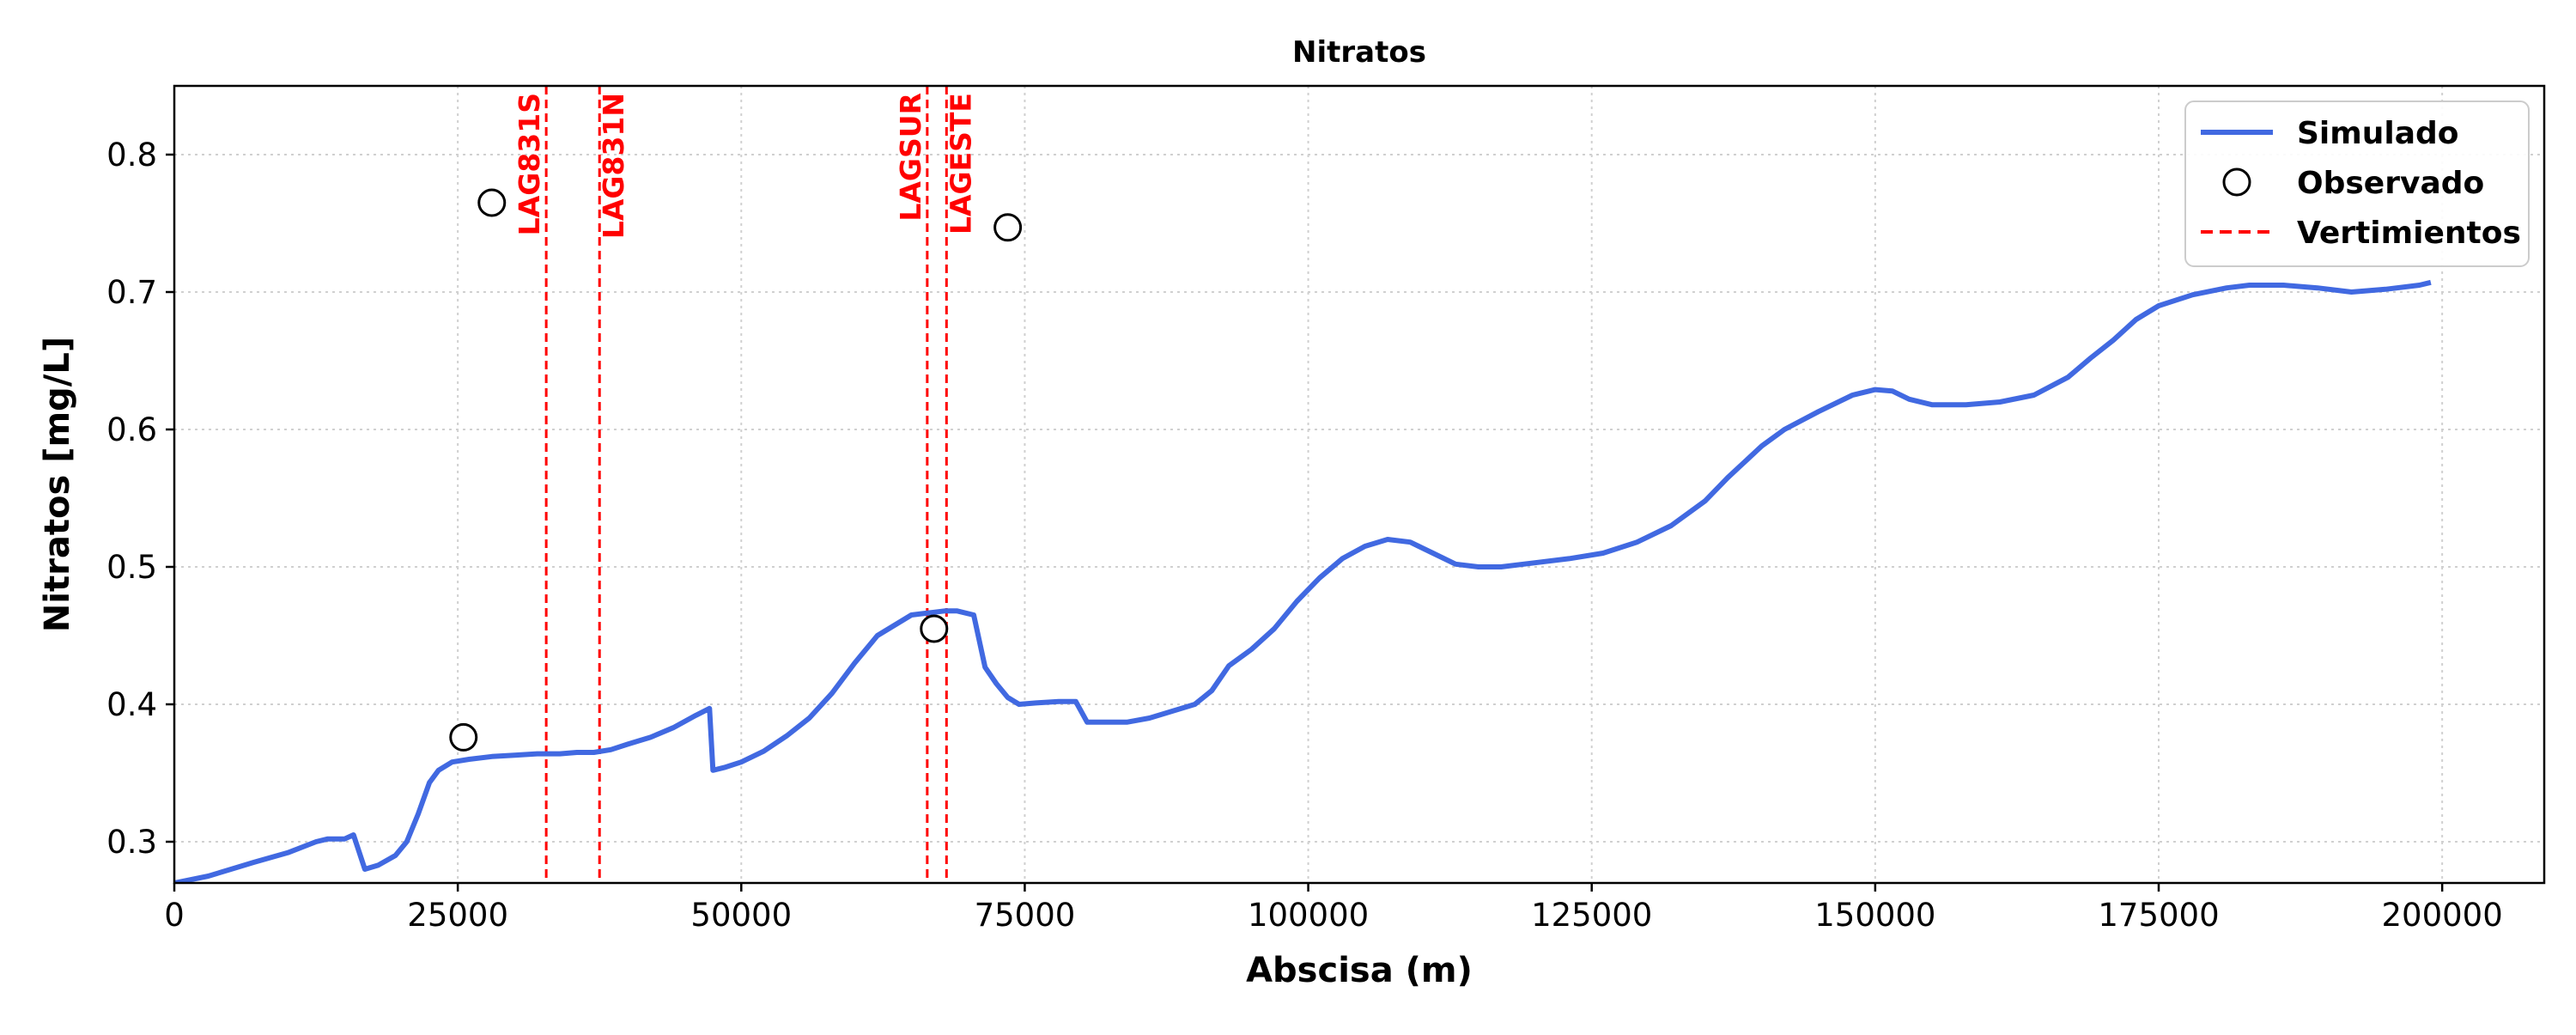 Image resolution: width=2576 pixels, height=1035 pixels. Describe the element at coordinates (2378, 133) in the screenshot. I see `legend-label-simulado: Simulado` at that location.